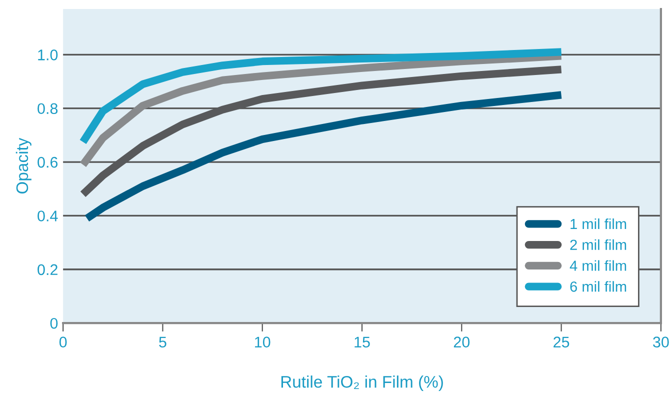 Image resolution: width=671 pixels, height=410 pixels. I want to click on legend-label: 4 mil film, so click(598, 265).